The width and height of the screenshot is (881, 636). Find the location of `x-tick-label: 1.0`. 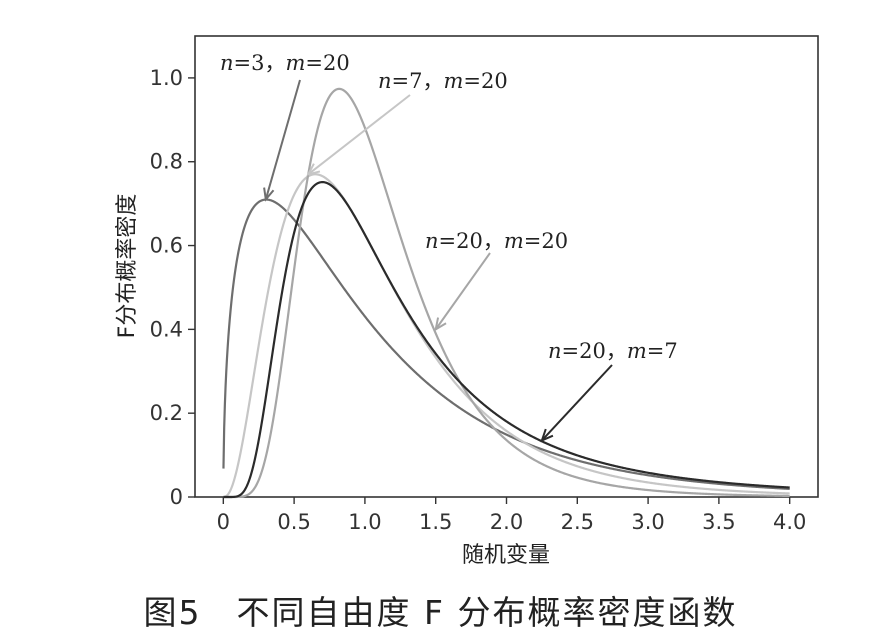

x-tick-label: 1.0 is located at coordinates (364, 522).